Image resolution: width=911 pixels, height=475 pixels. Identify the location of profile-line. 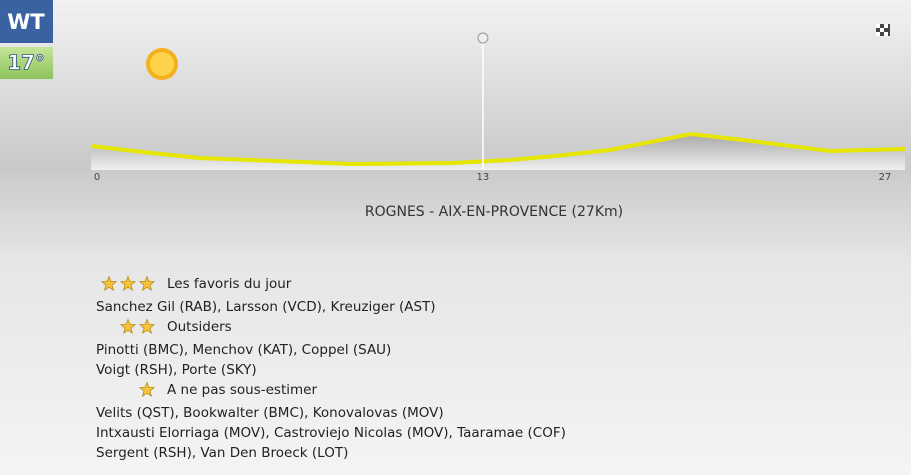
(498, 149).